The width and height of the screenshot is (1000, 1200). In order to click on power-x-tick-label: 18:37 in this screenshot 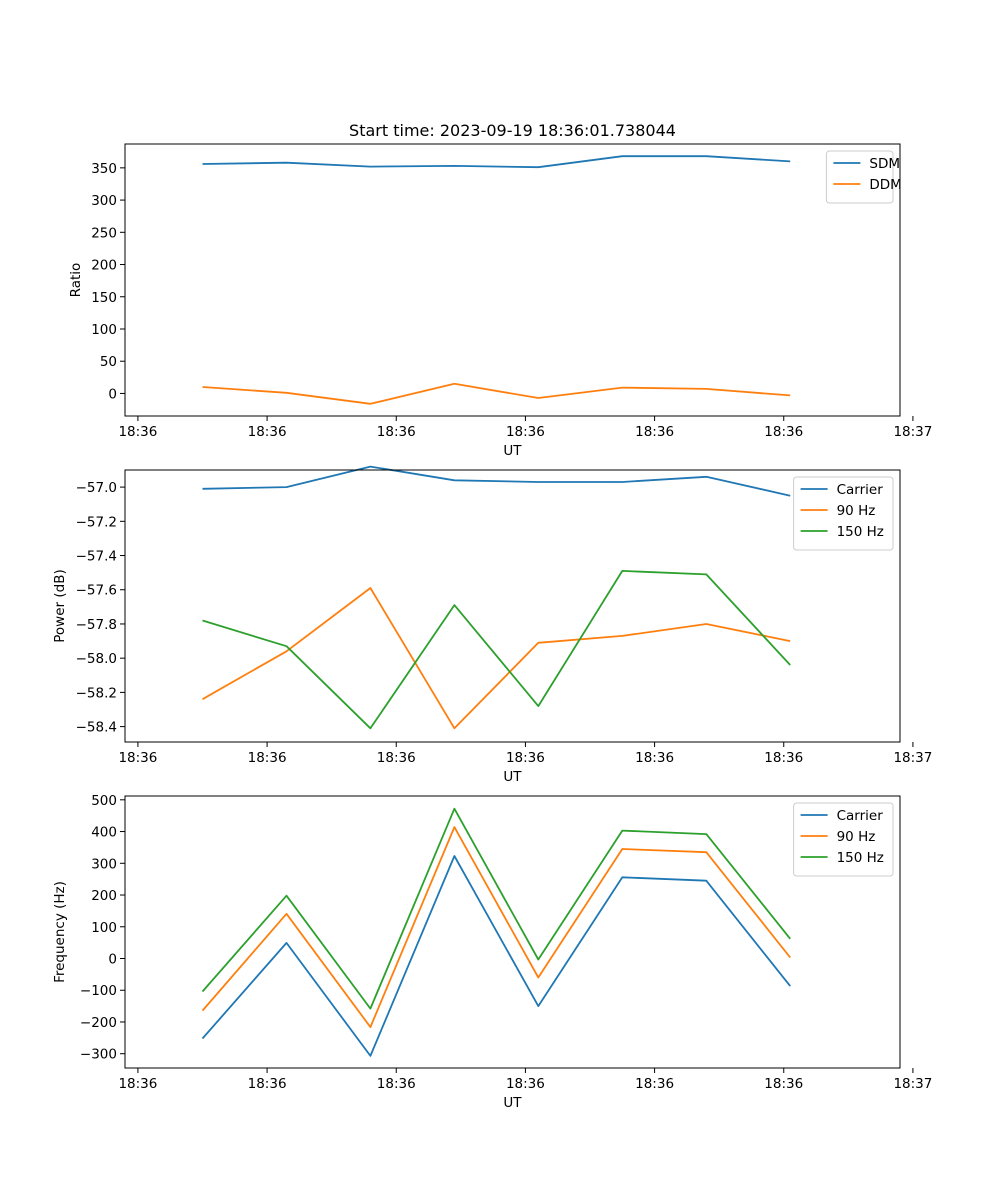, I will do `click(912, 758)`.